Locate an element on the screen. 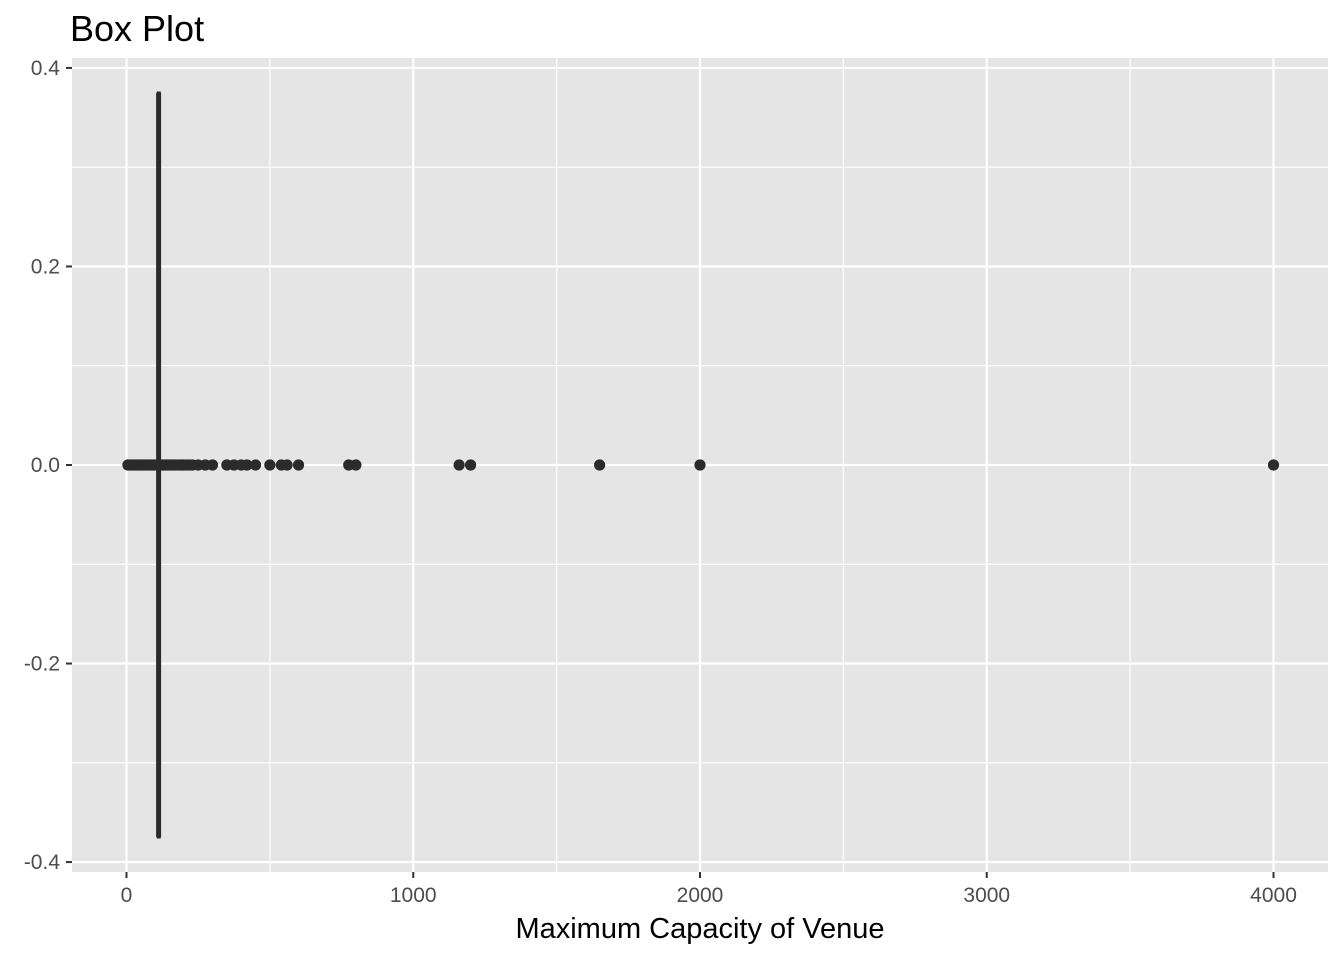  x-tick-label: 0 is located at coordinates (127, 895).